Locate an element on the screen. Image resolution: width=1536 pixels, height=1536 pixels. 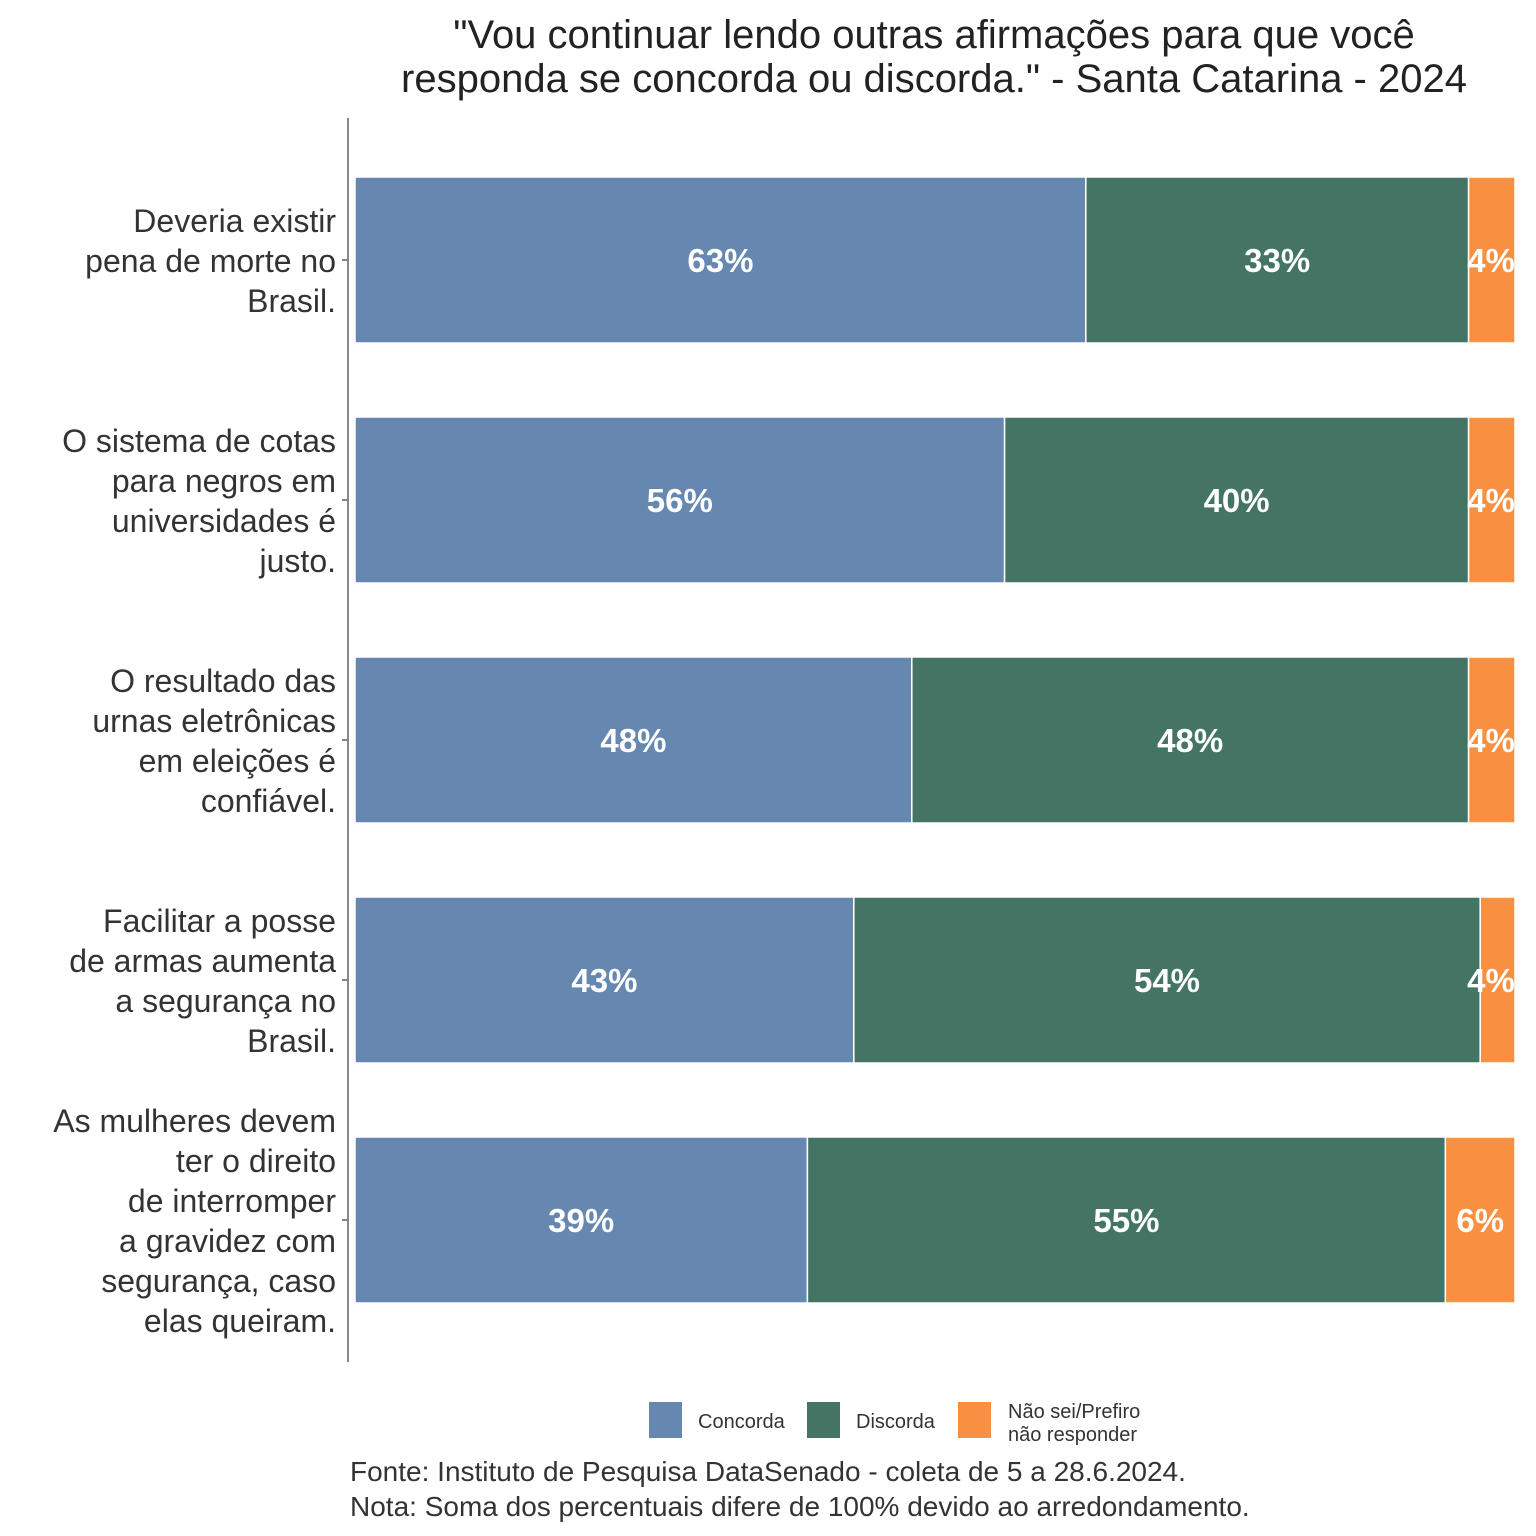
category-label: para negros em is located at coordinates (224, 481).